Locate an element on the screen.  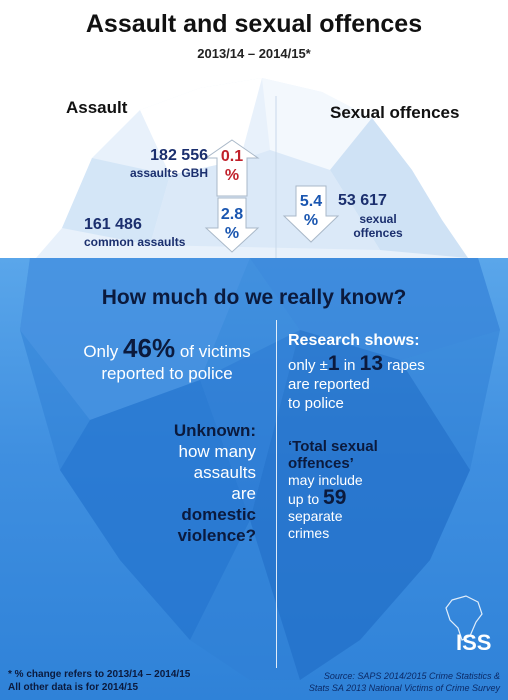
footnote-line-2: All other data is for 2014/15 is located at coordinates (73, 687).